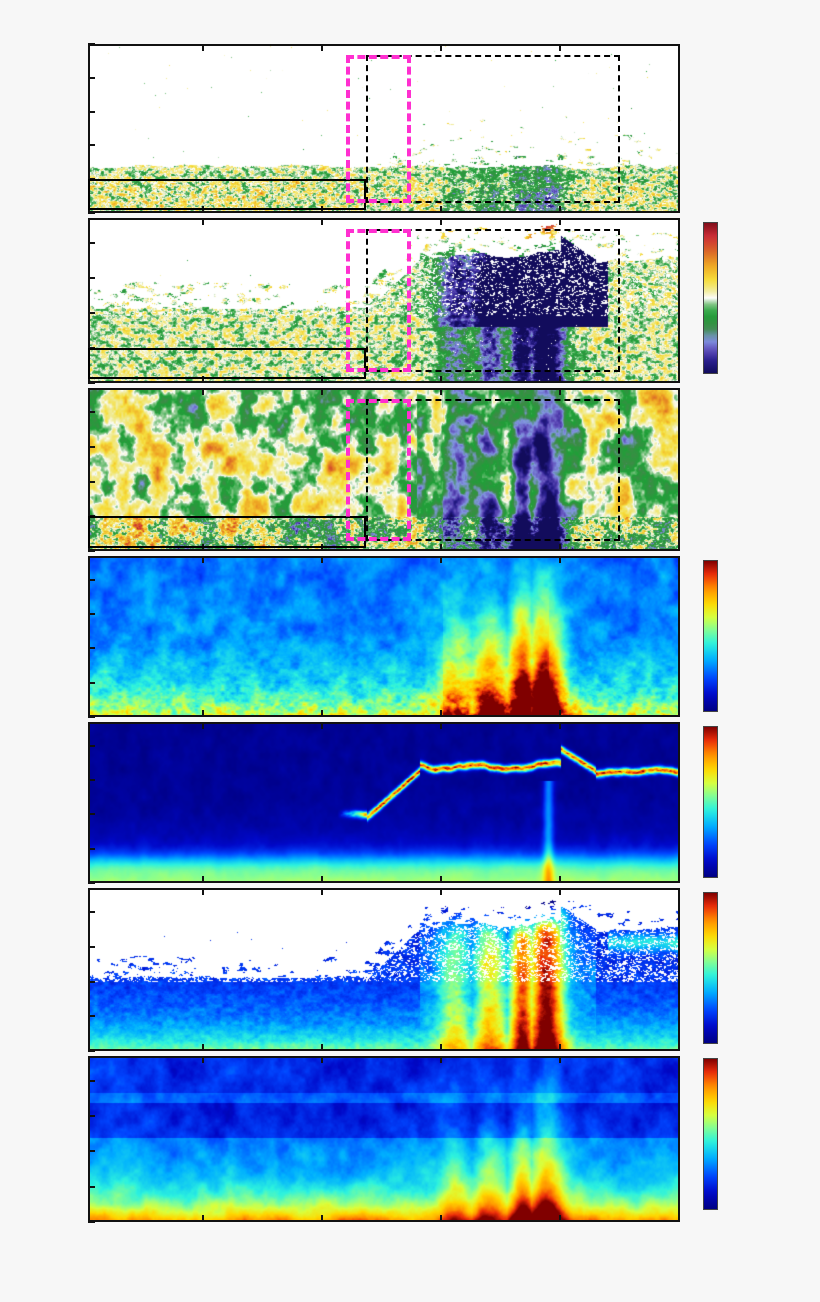  I want to click on panel-f, so click(384, 969).